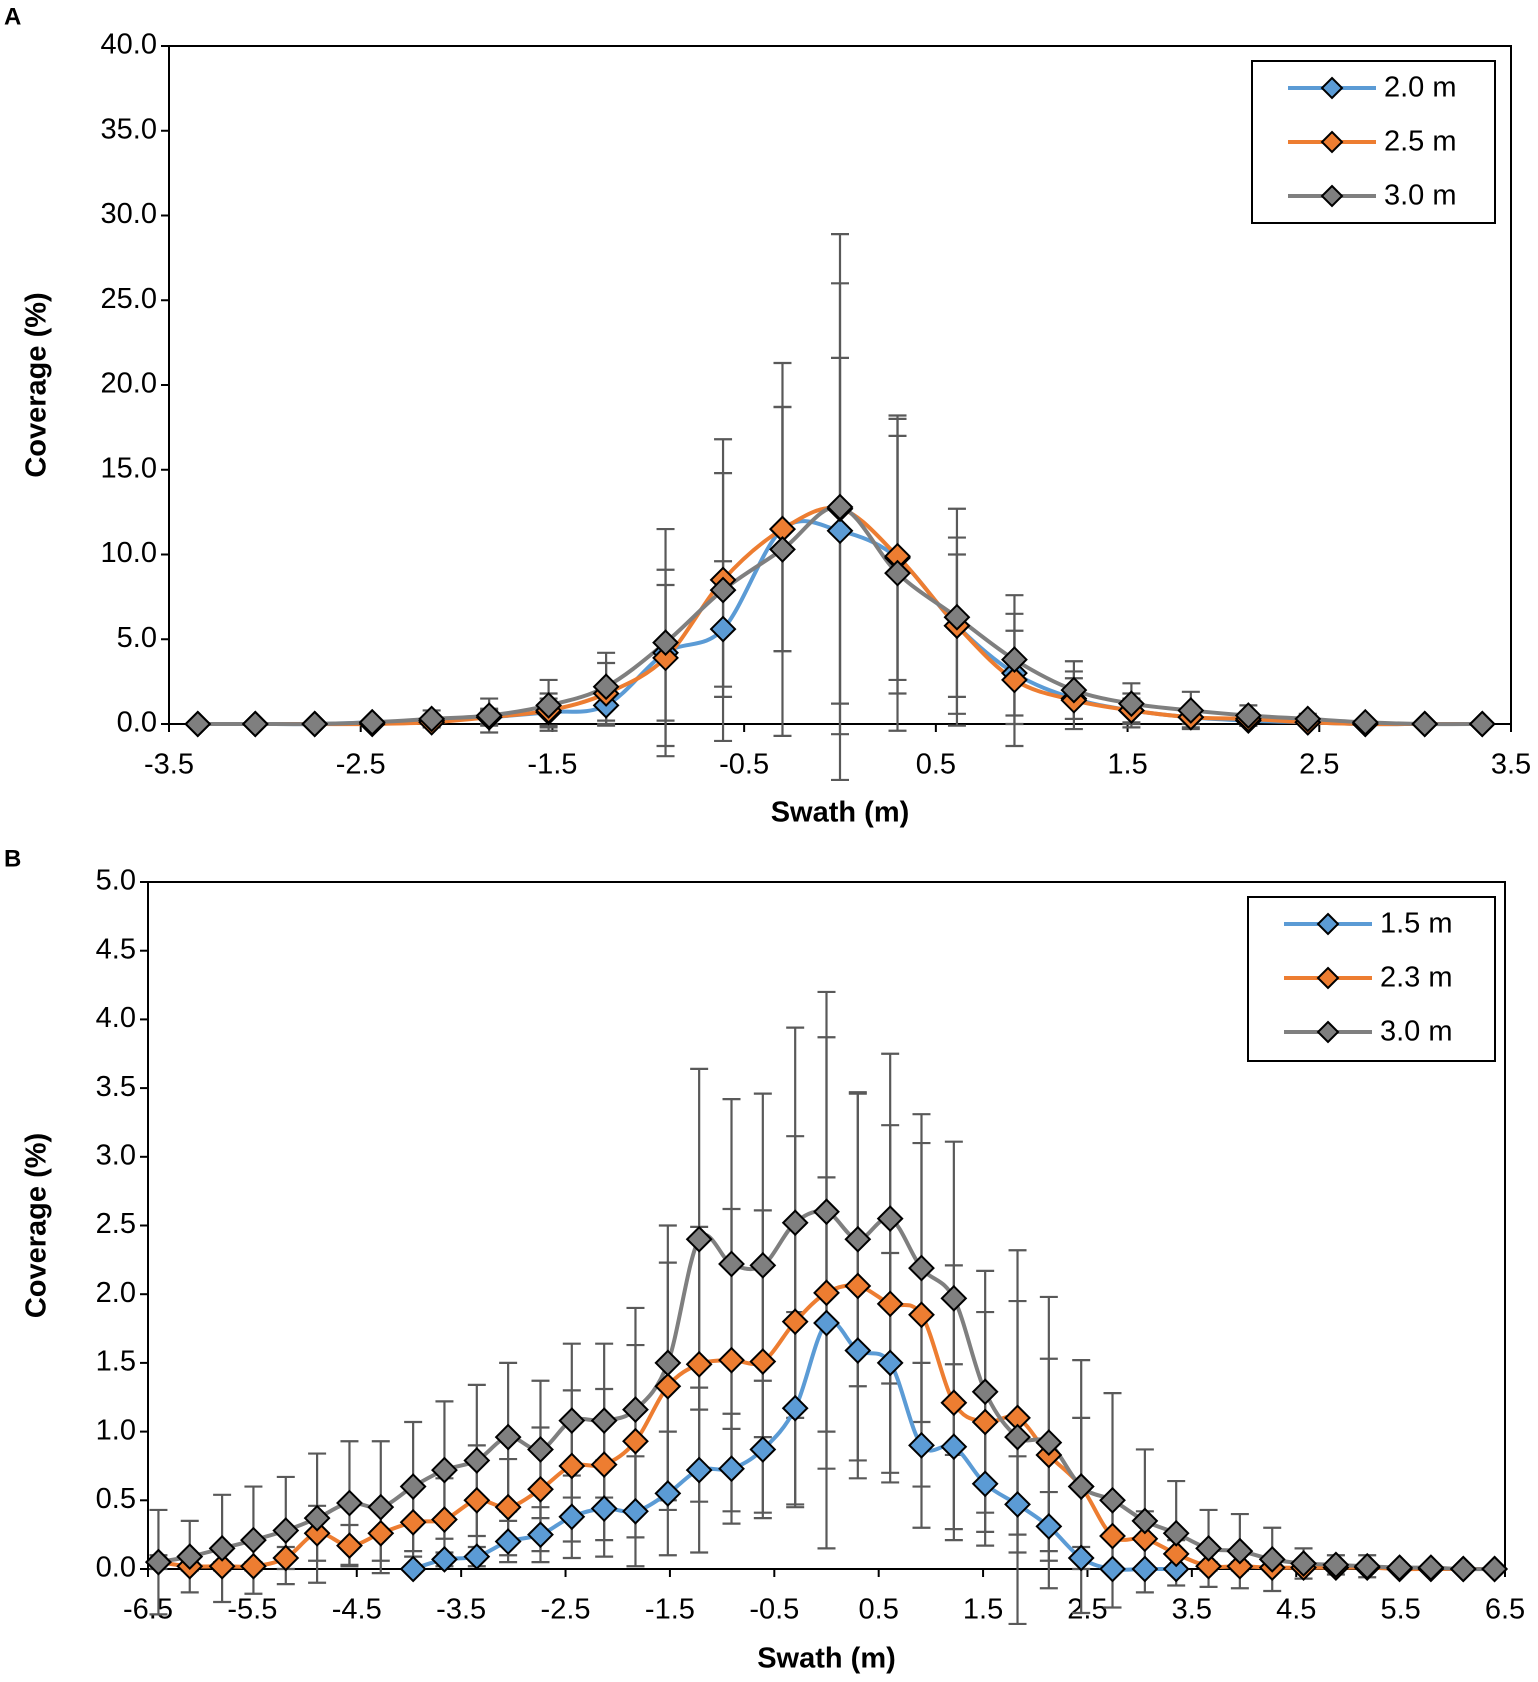 The height and width of the screenshot is (1682, 1538). Describe the element at coordinates (169, 765) in the screenshot. I see `x-tick-label: -3.5` at that location.